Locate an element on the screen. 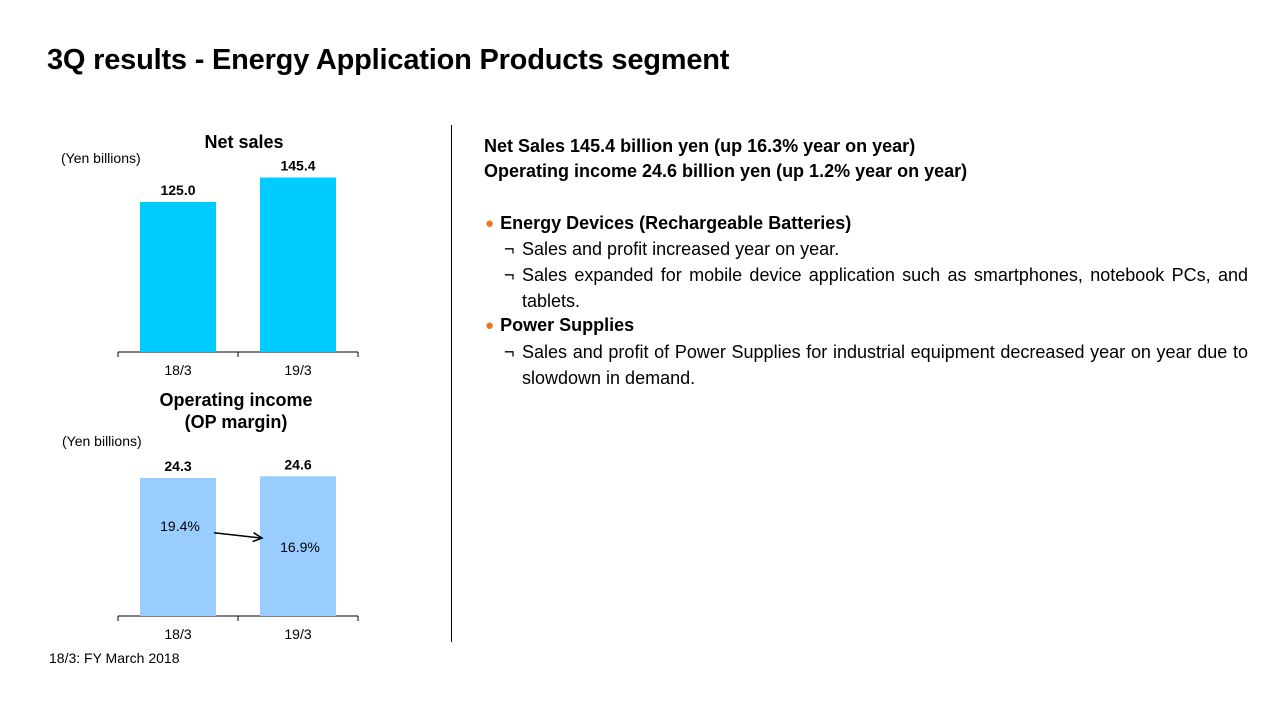  net-sales-chart-title: Net sales is located at coordinates (244, 142).